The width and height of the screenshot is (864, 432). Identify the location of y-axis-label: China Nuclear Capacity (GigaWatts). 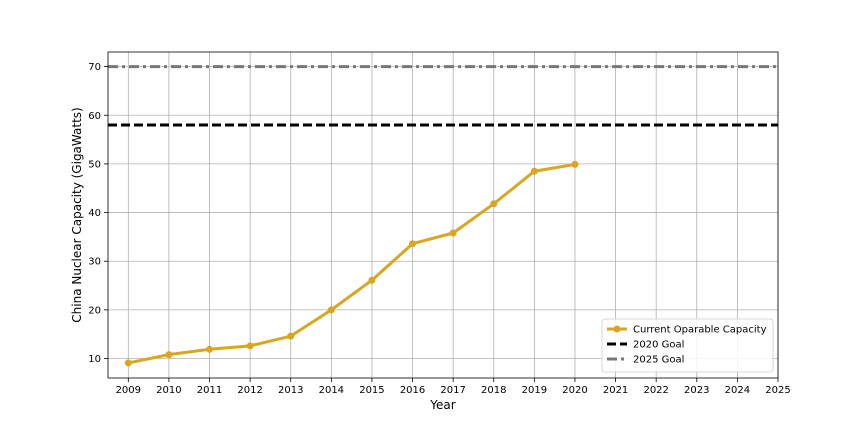
(77, 214).